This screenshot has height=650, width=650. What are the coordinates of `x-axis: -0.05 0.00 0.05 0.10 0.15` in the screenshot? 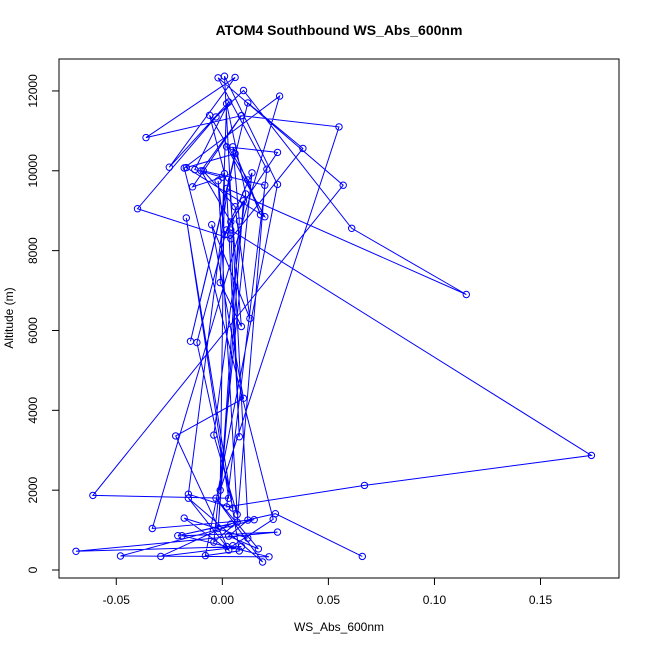 It's located at (328, 592).